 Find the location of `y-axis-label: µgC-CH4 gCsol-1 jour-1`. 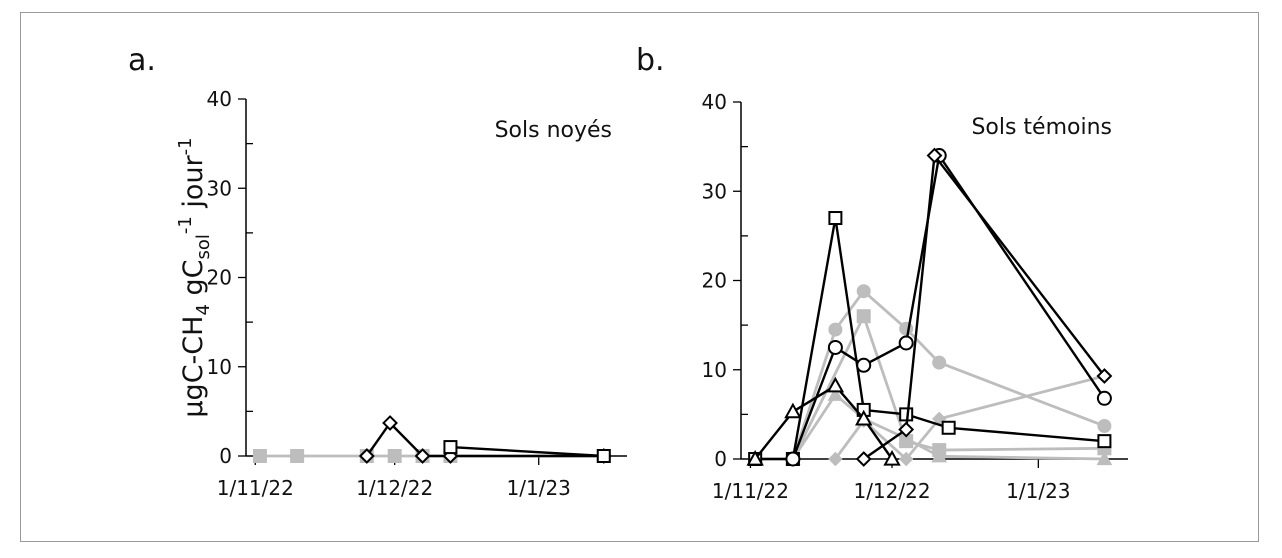

y-axis-label: µgC-CH4 gCsol-1 jour-1 is located at coordinates (194, 277).